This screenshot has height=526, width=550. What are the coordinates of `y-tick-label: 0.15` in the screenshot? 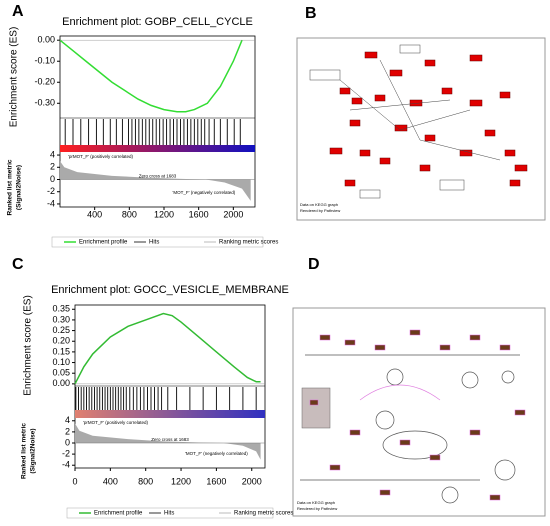 It's located at (61, 351).